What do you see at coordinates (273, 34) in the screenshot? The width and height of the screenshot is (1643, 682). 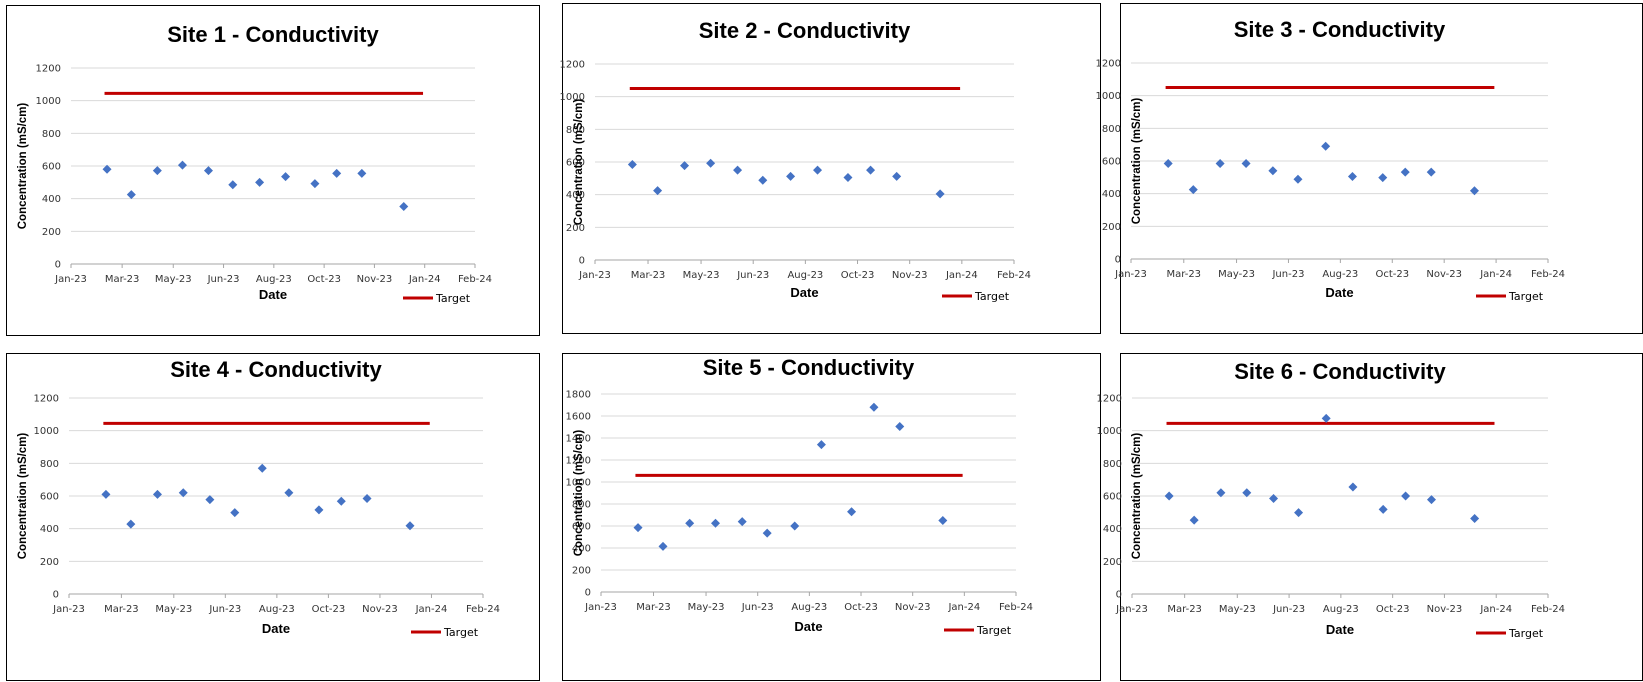 I see `chart-title: Site 1 - Conductivity` at bounding box center [273, 34].